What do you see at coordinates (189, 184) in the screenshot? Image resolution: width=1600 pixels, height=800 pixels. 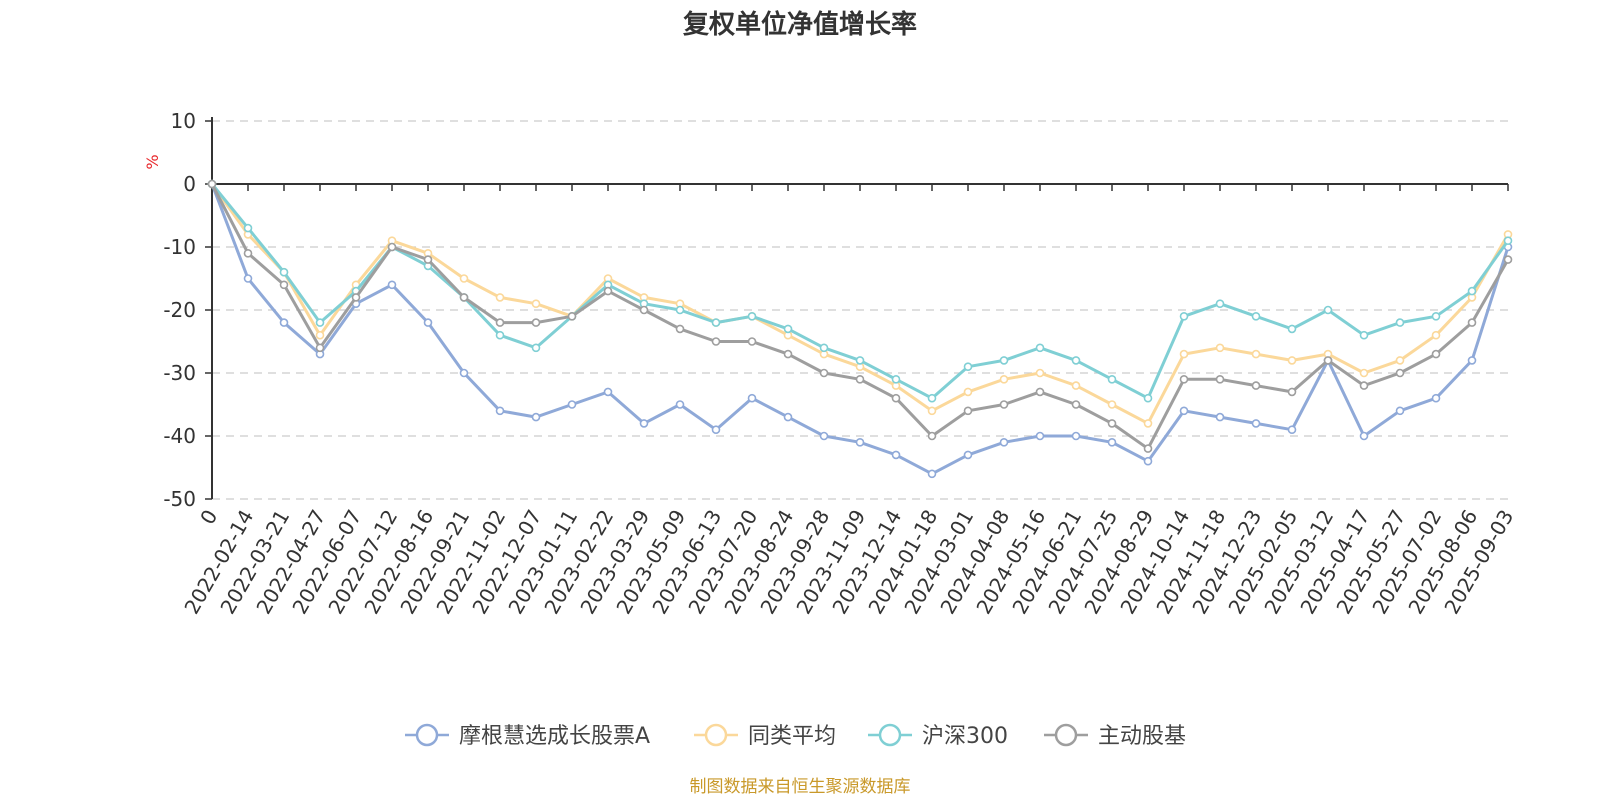 I see `y-tick-label: 0` at bounding box center [189, 184].